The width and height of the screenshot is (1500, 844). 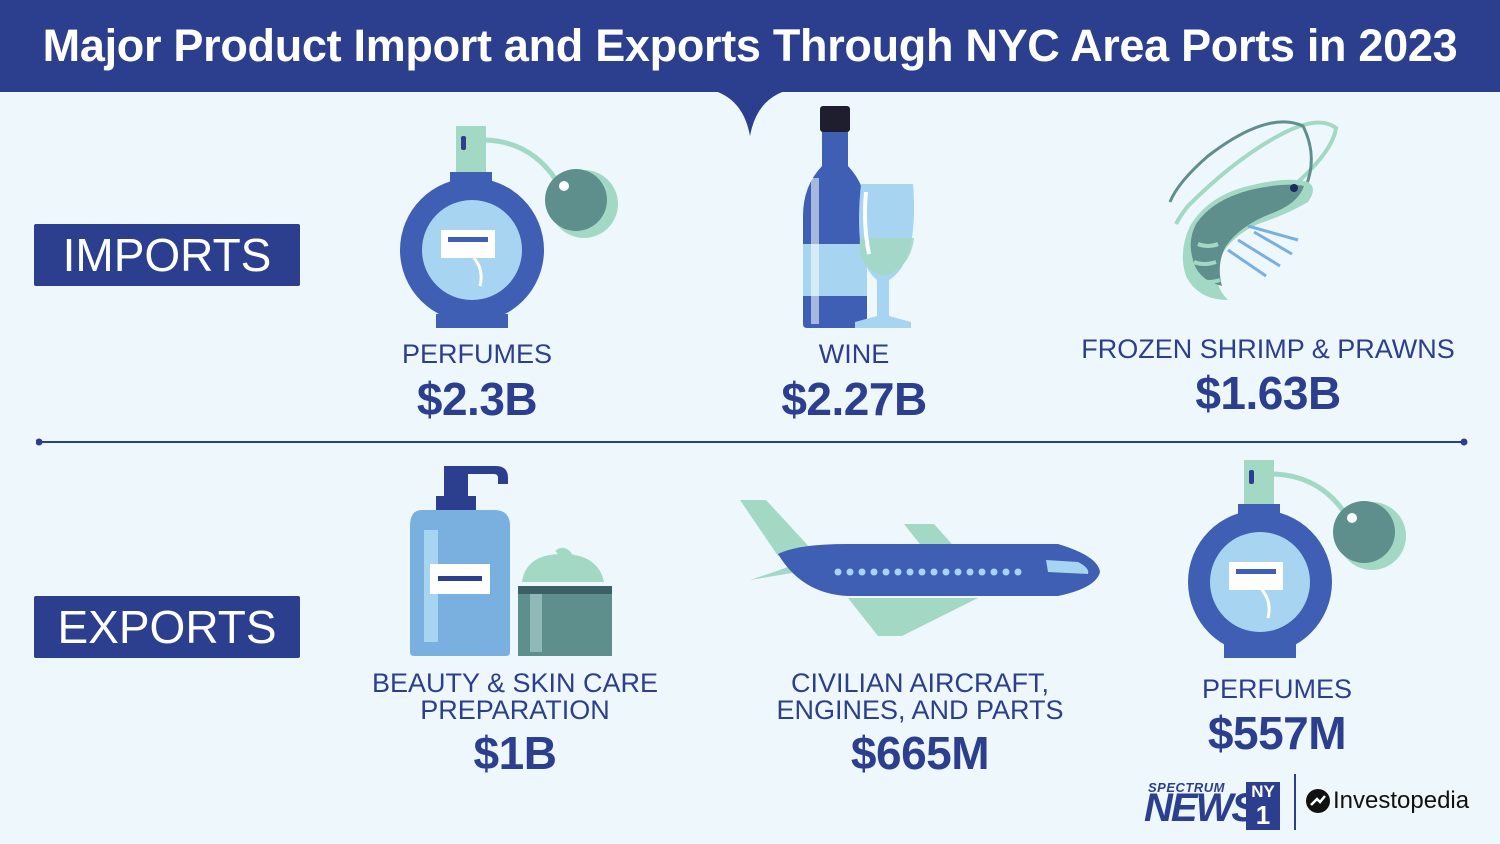 I want to click on investopedia-mark-icon, so click(x=1318, y=801).